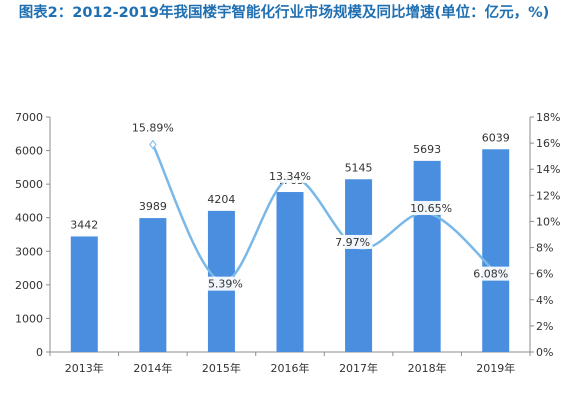  I want to click on growth-point-marker, so click(153, 144).